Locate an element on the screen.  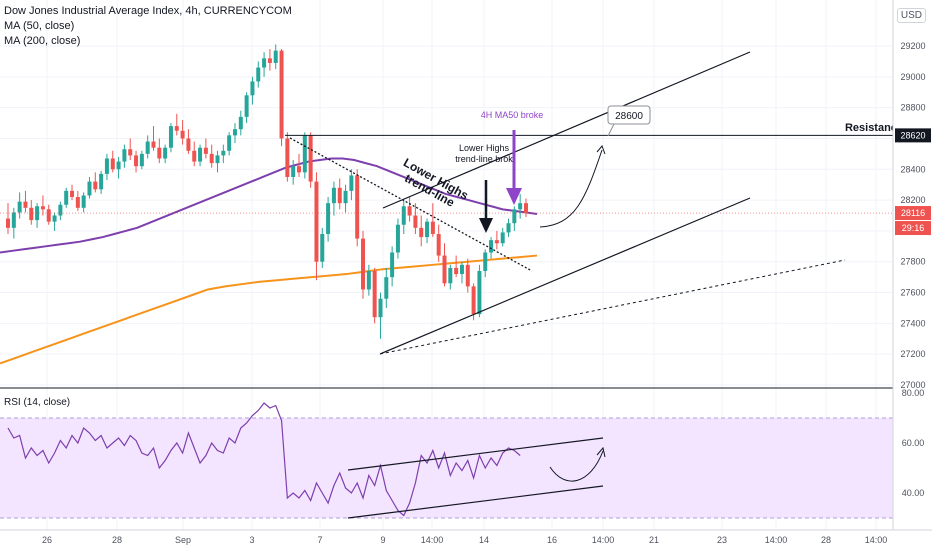
price-tick-label: 28800 is located at coordinates (912, 108).